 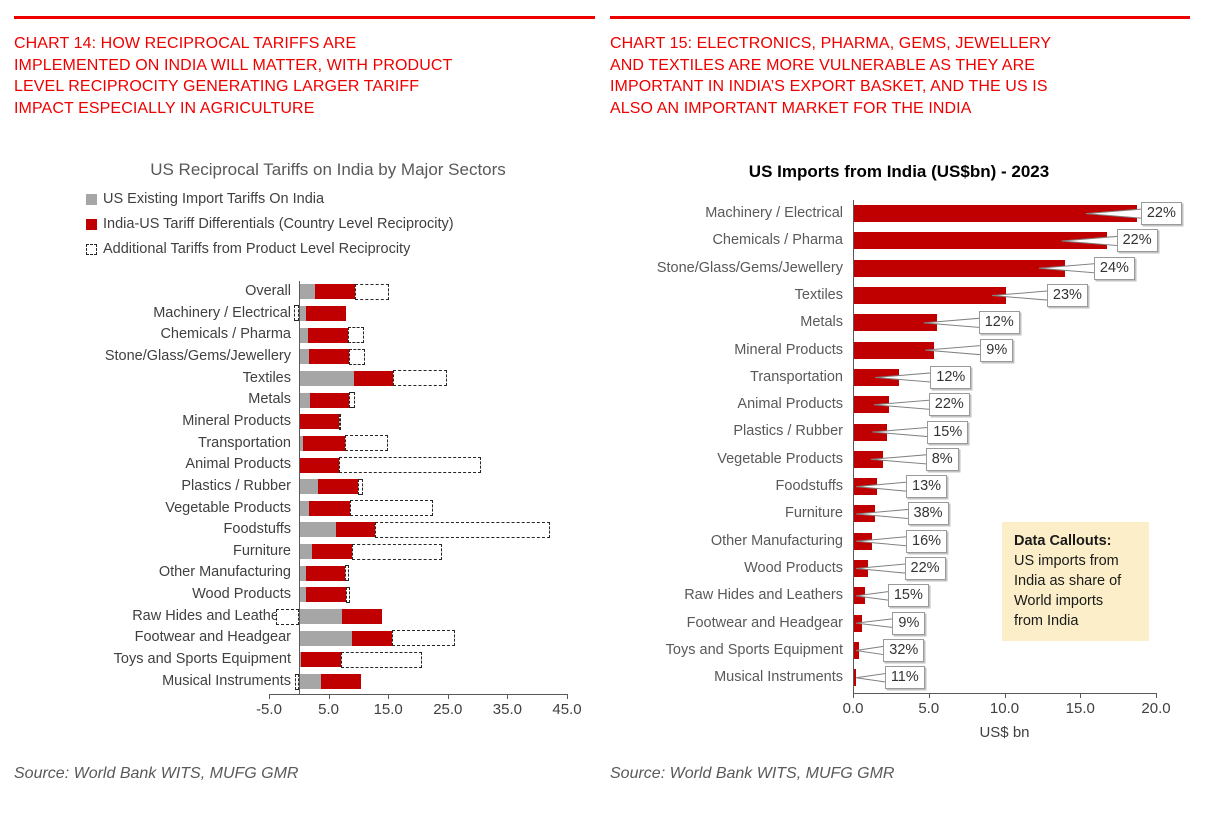 What do you see at coordinates (1063, 541) in the screenshot?
I see `note-title: Data Callouts:` at bounding box center [1063, 541].